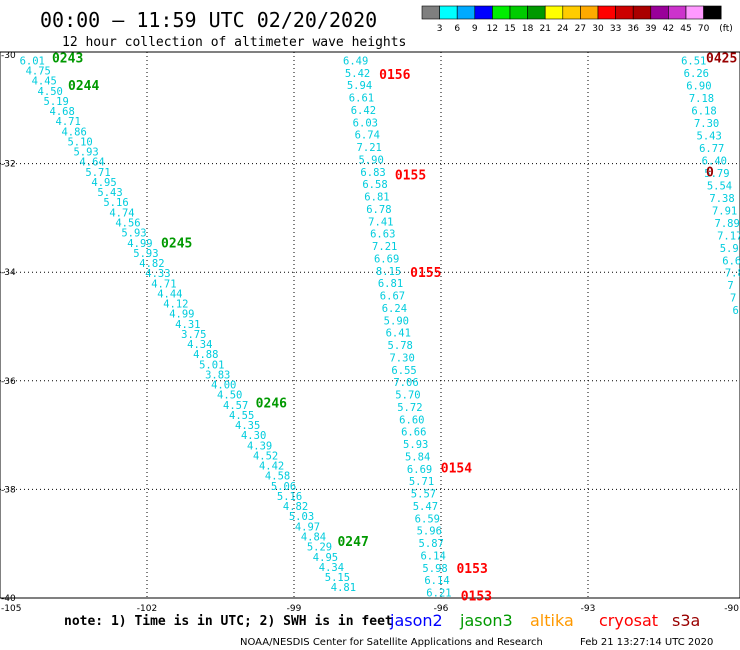 The height and width of the screenshot is (650, 740). I want to click on wave-height-label: 4.44, so click(169, 294).